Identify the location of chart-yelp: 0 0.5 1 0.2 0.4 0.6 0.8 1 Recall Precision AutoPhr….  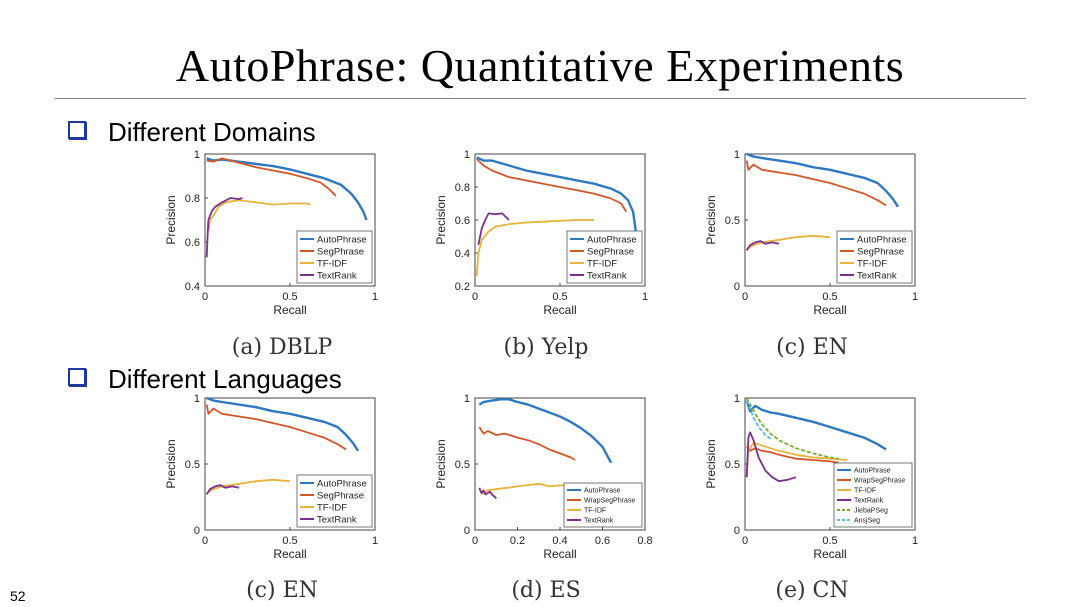
(540, 238).